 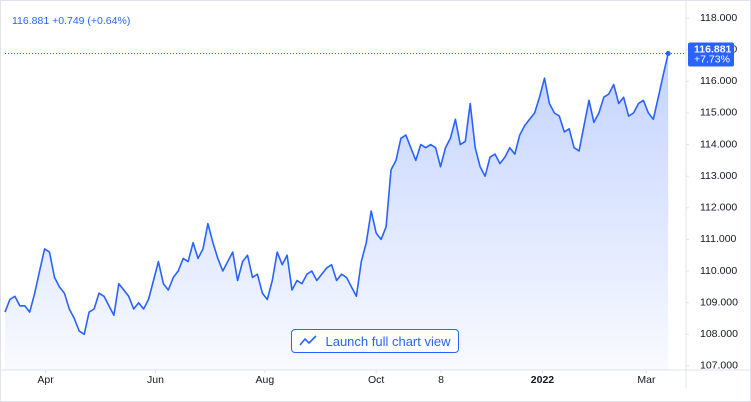 I want to click on y-tick-label: 115.000, so click(x=718, y=113).